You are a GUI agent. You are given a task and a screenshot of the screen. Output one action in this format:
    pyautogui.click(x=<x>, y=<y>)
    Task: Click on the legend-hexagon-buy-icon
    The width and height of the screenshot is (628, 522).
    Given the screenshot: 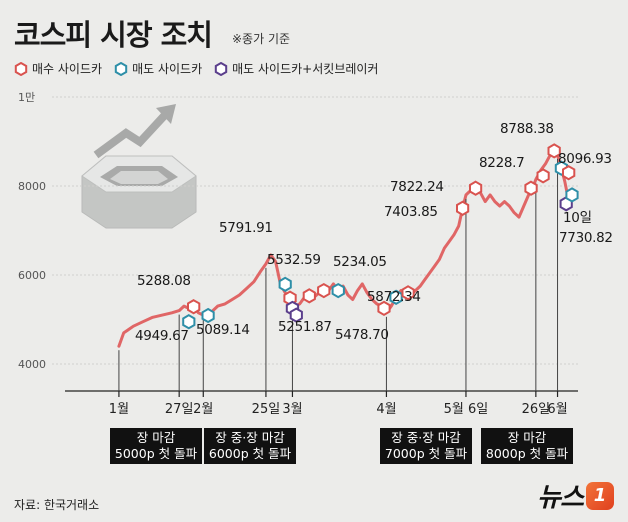 What is the action you would take?
    pyautogui.click(x=21, y=68)
    